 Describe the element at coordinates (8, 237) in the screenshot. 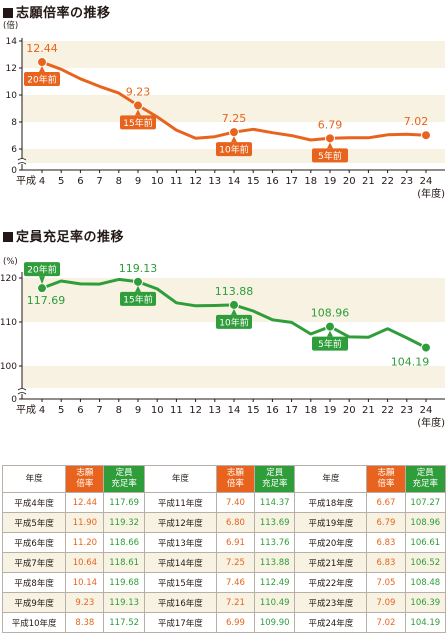

I see `title-square-icon` at that location.